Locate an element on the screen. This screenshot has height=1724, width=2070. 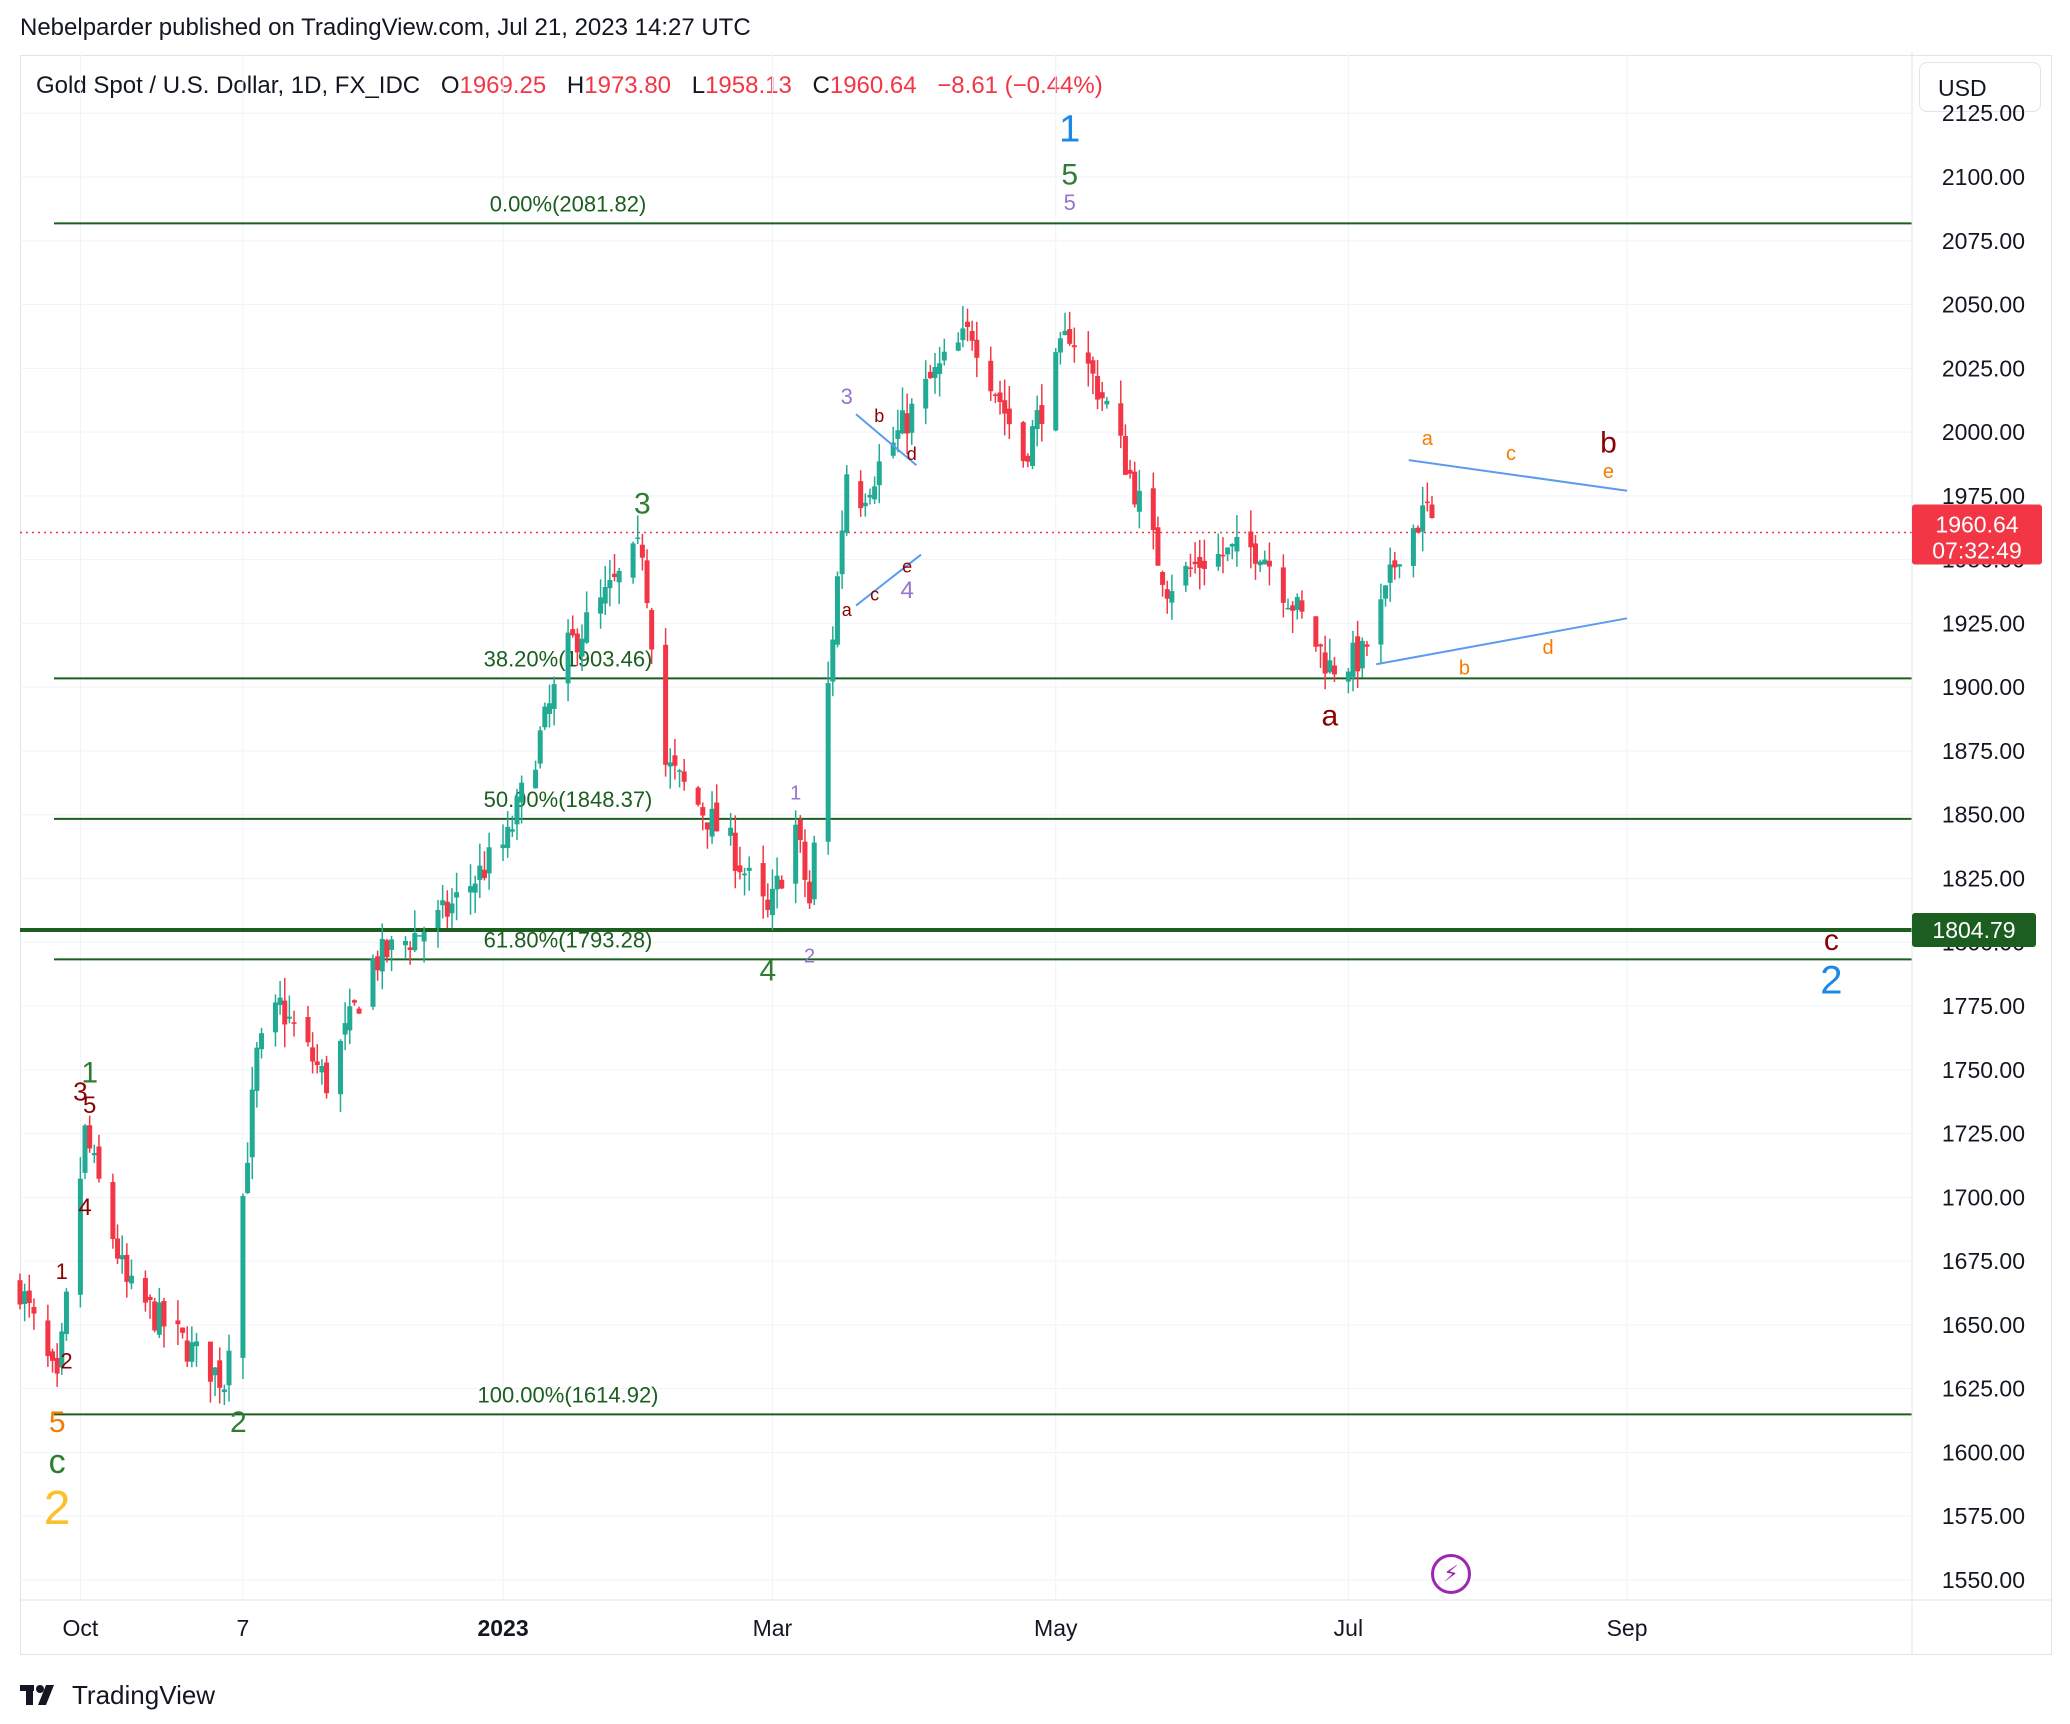
footer-brand: TradingView is located at coordinates (144, 1694).